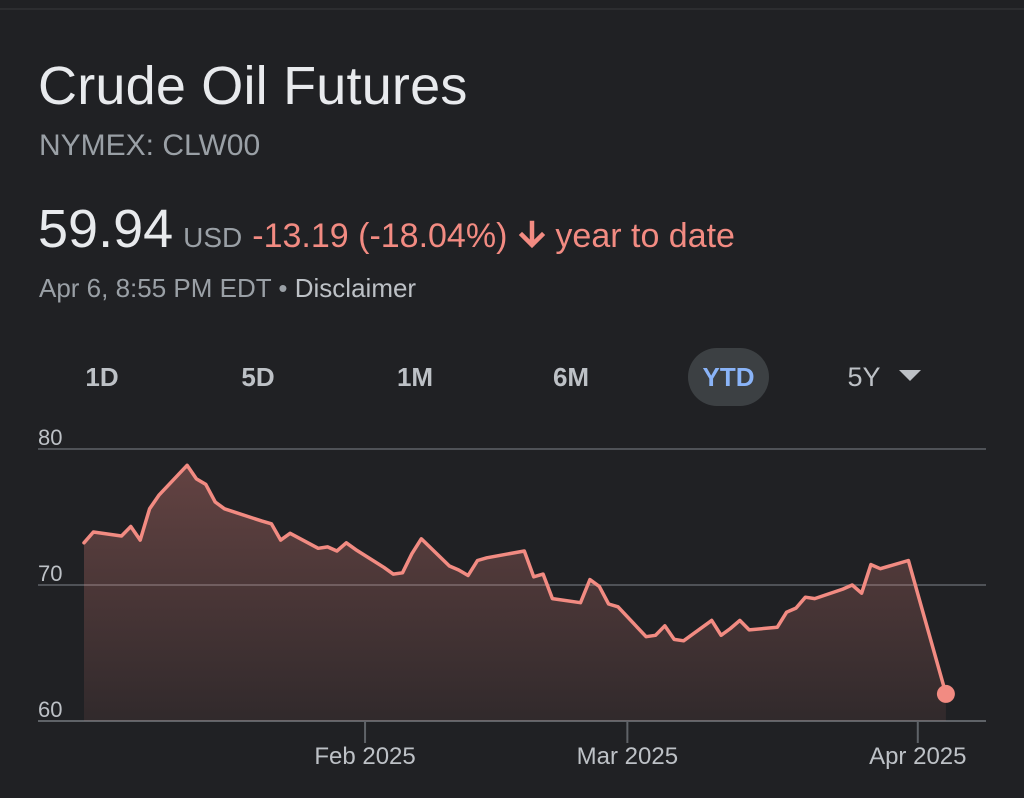 Image resolution: width=1024 pixels, height=798 pixels. I want to click on y-tick-label-60: 60, so click(50, 709).